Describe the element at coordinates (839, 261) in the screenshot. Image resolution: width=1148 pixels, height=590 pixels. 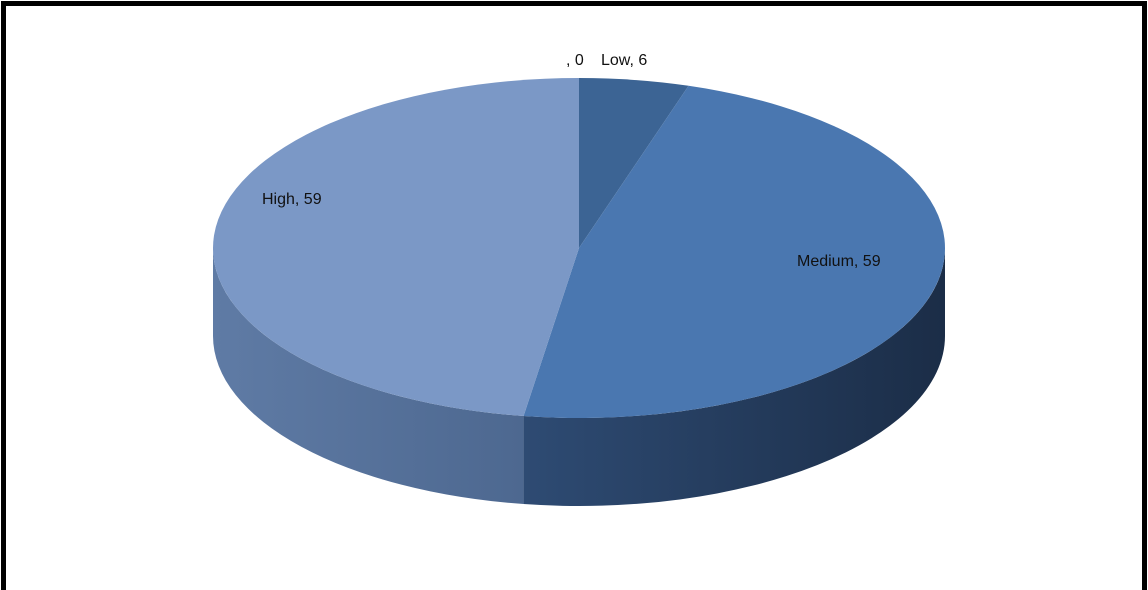
I see `slice-label-medium: Medium, 59` at that location.